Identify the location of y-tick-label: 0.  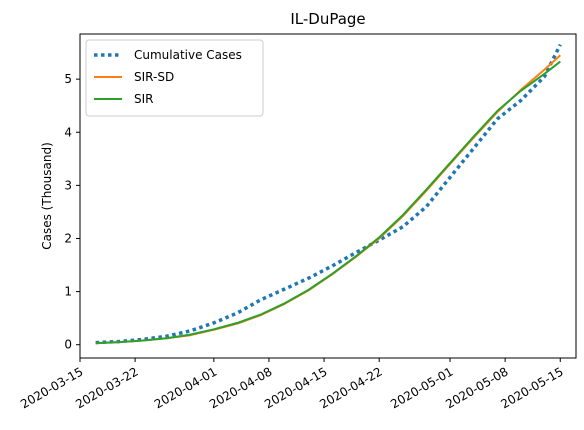
(68, 345).